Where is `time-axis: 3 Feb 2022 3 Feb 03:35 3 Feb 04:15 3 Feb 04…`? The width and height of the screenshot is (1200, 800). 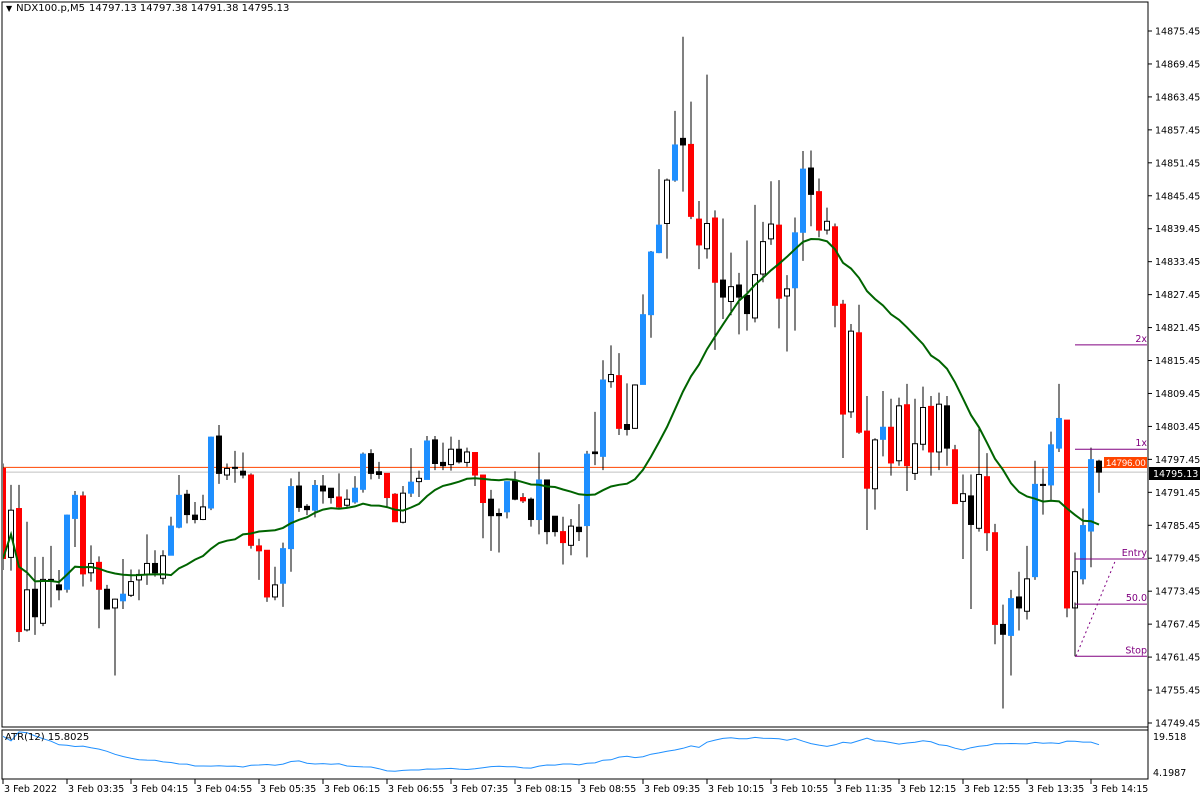
time-axis: 3 Feb 2022 3 Feb 03:35 3 Feb 04:15 3 Feb 04… is located at coordinates (575, 787).